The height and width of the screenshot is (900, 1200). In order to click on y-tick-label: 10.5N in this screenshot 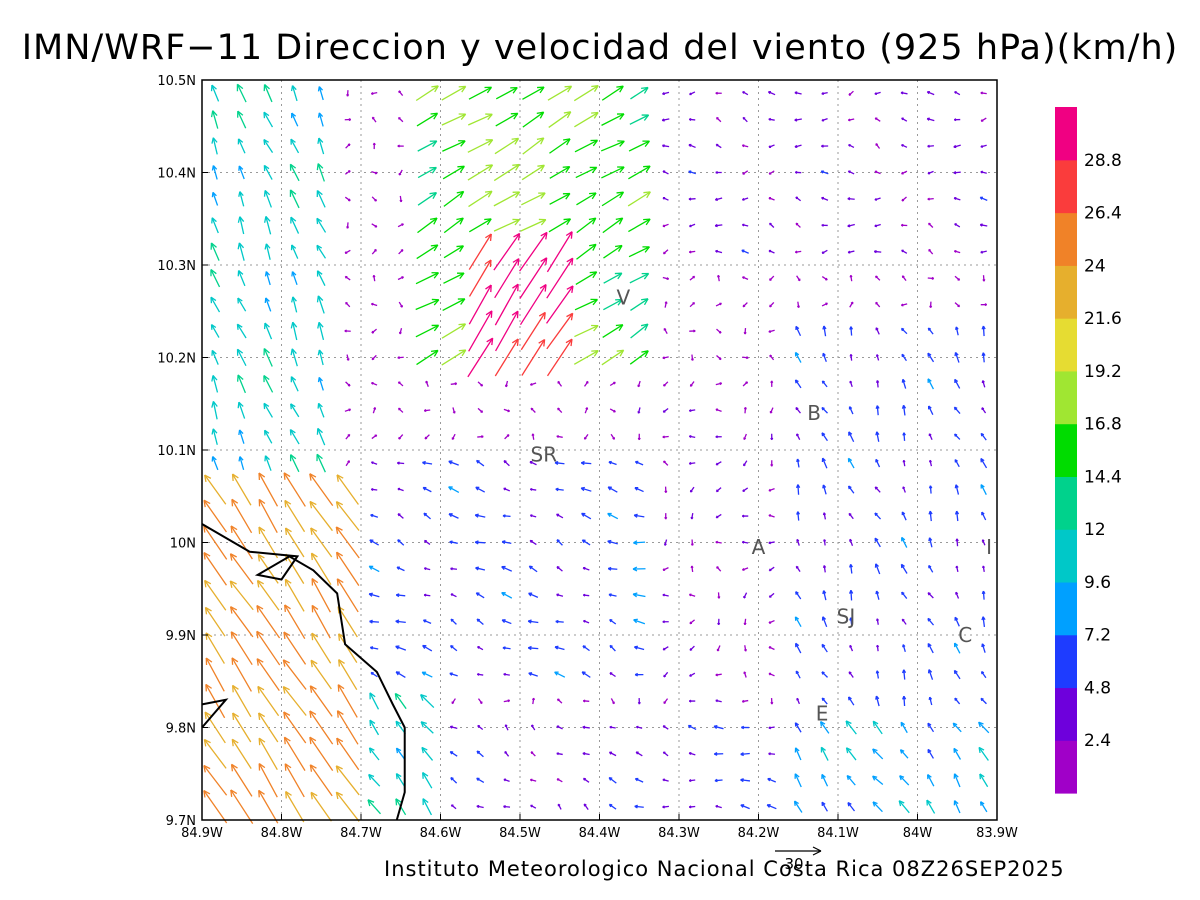, I will do `click(176, 81)`.